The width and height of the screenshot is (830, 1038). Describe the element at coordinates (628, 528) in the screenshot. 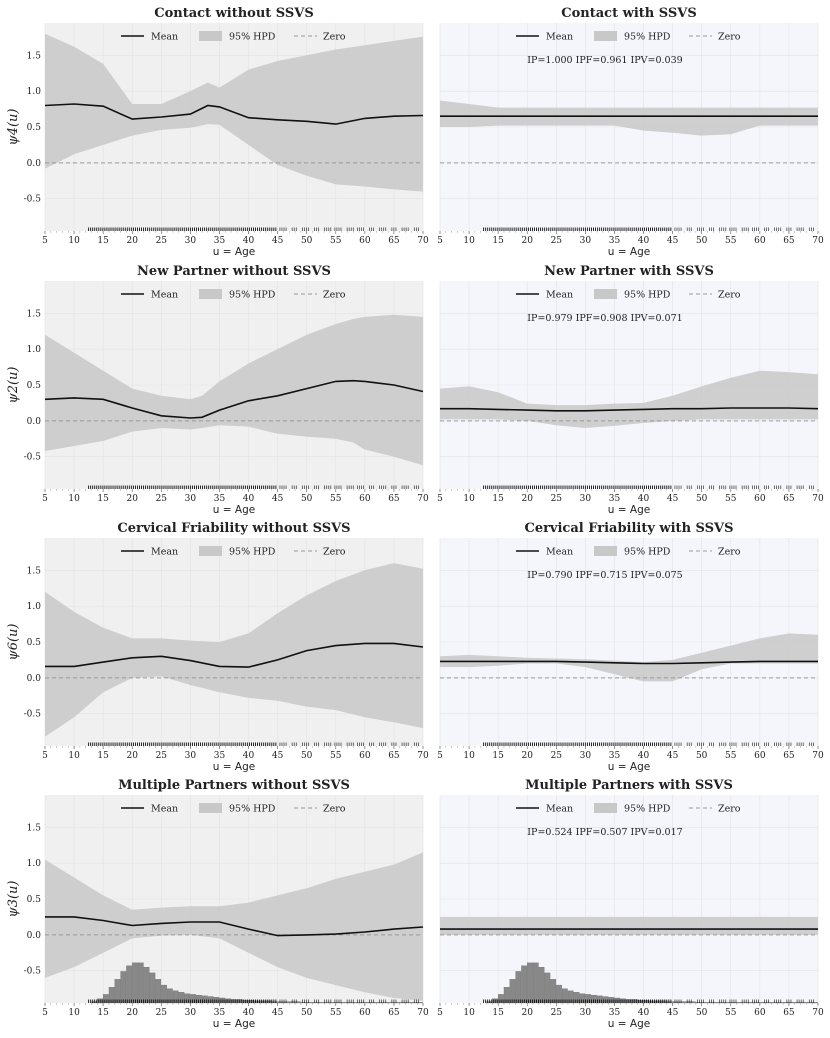

I see `panel-title: Cervical Friability with SSVS` at that location.